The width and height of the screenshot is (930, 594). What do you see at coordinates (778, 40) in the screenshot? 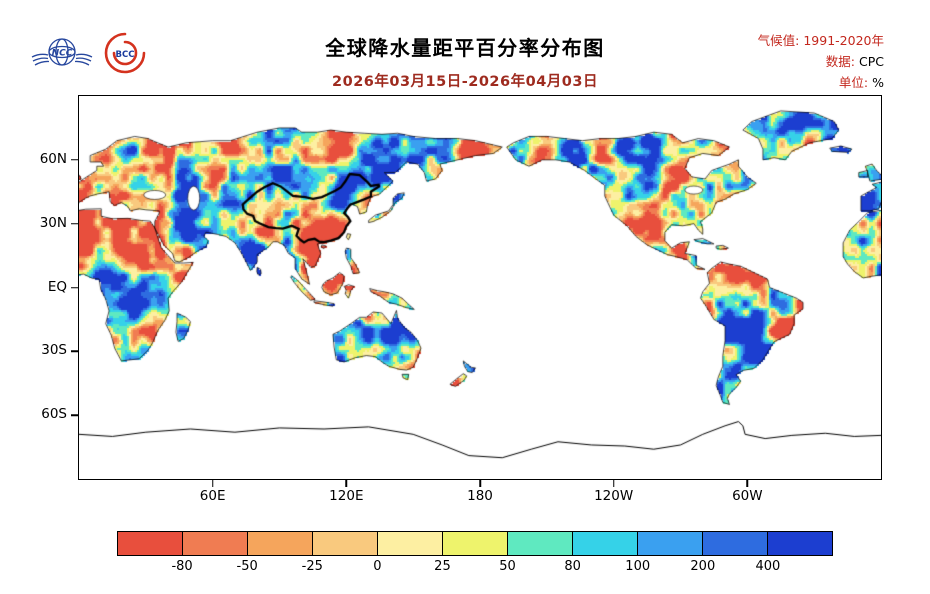
I see `climate-baseline-label: 气候值:` at bounding box center [778, 40].